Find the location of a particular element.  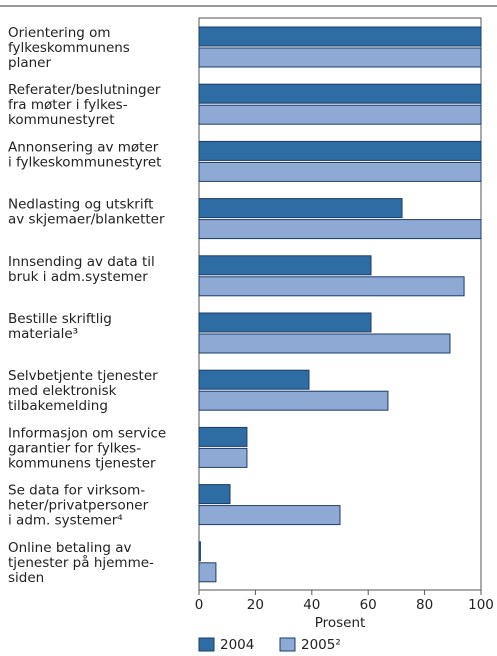

category-label: bruk i adm.systemer is located at coordinates (78, 277).